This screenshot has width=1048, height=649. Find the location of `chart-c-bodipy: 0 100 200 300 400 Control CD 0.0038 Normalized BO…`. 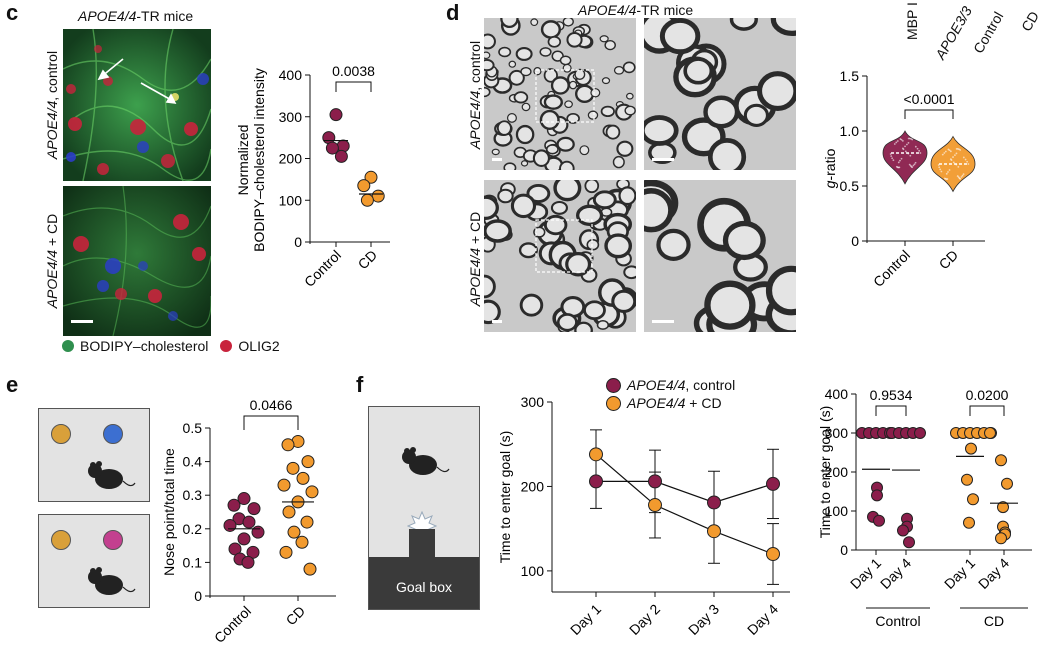

chart-c-bodipy: 0 100 200 300 400 Control CD 0.0038 Normalized BO… is located at coordinates (312, 176).